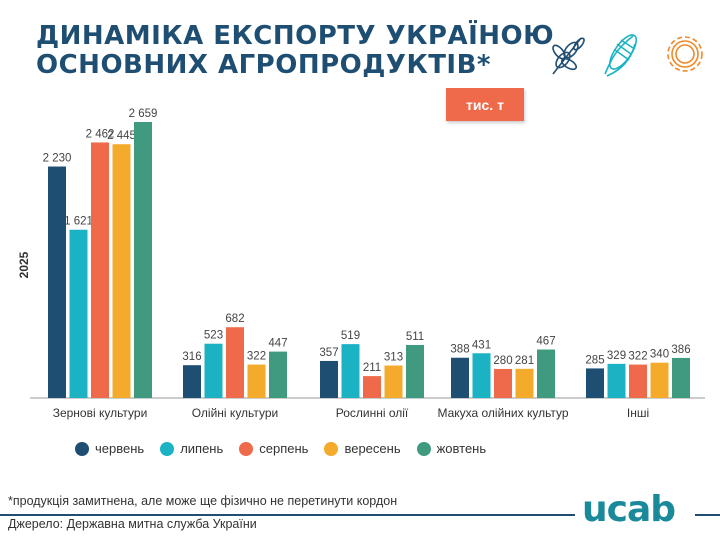 This screenshot has width=720, height=539. Describe the element at coordinates (638, 413) in the screenshot. I see `category-label: Інші` at that location.